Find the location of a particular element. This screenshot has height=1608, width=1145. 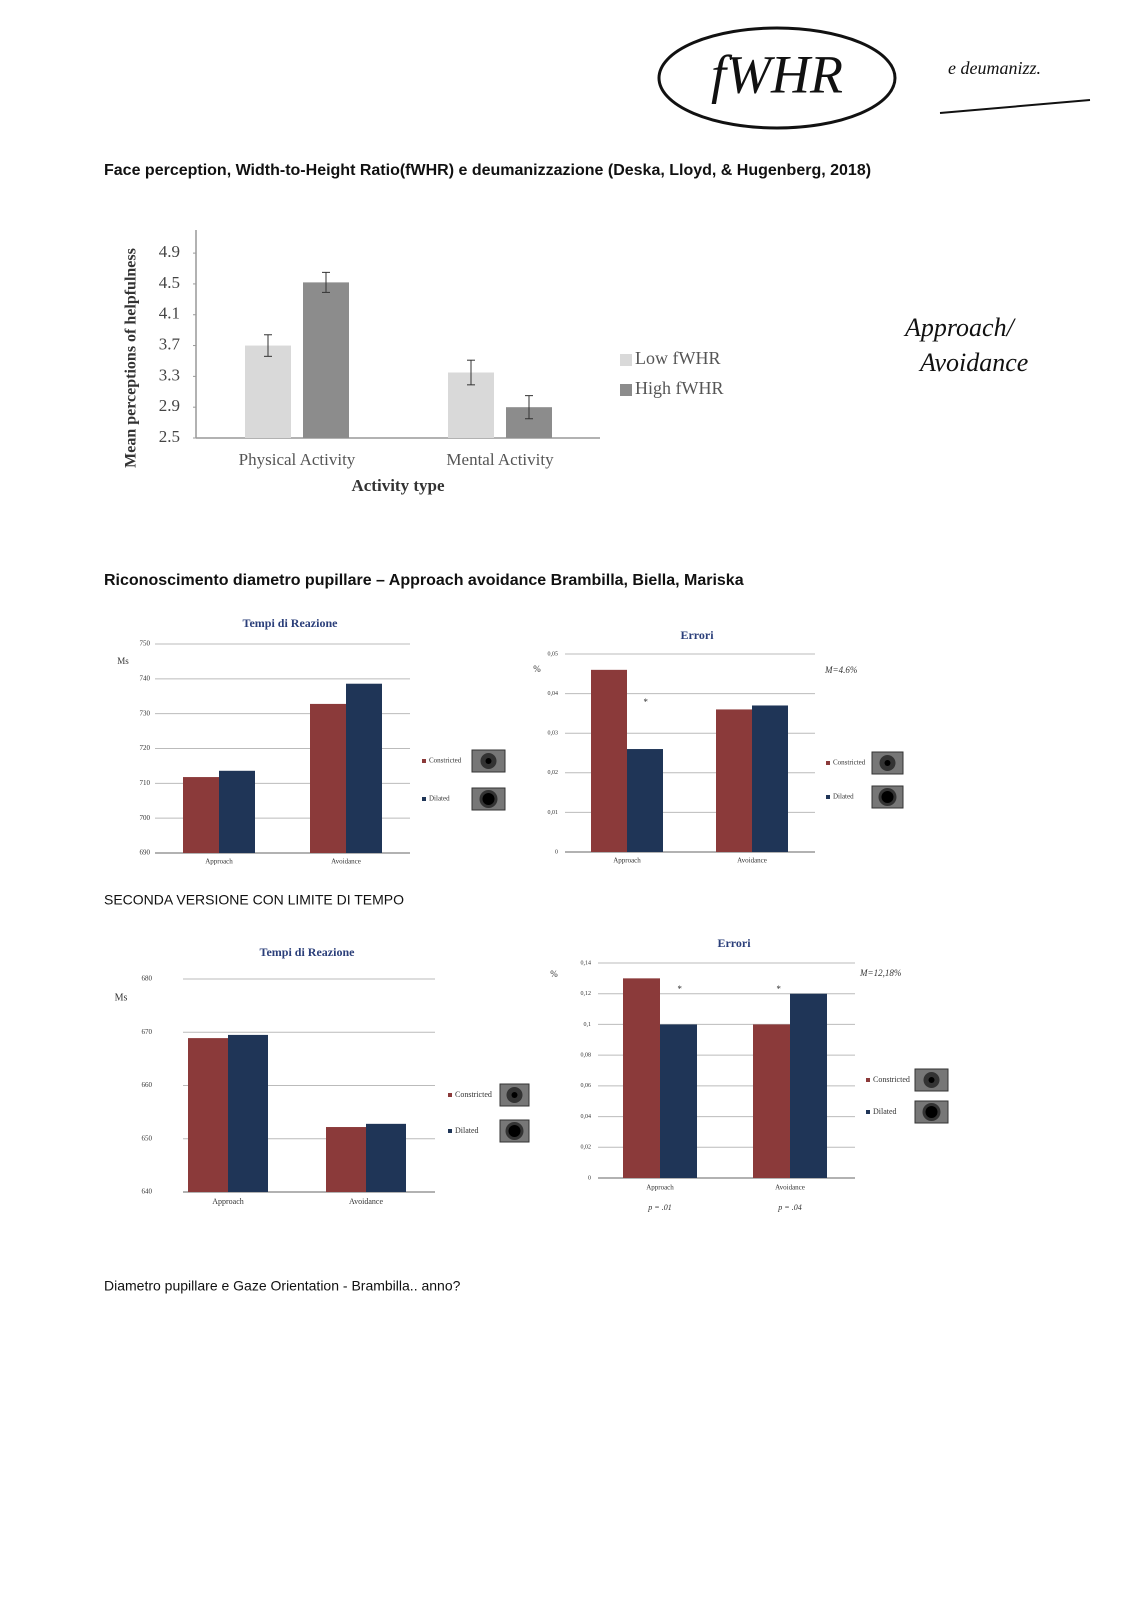

x-tick-label: Mental Activity is located at coordinates (500, 459).